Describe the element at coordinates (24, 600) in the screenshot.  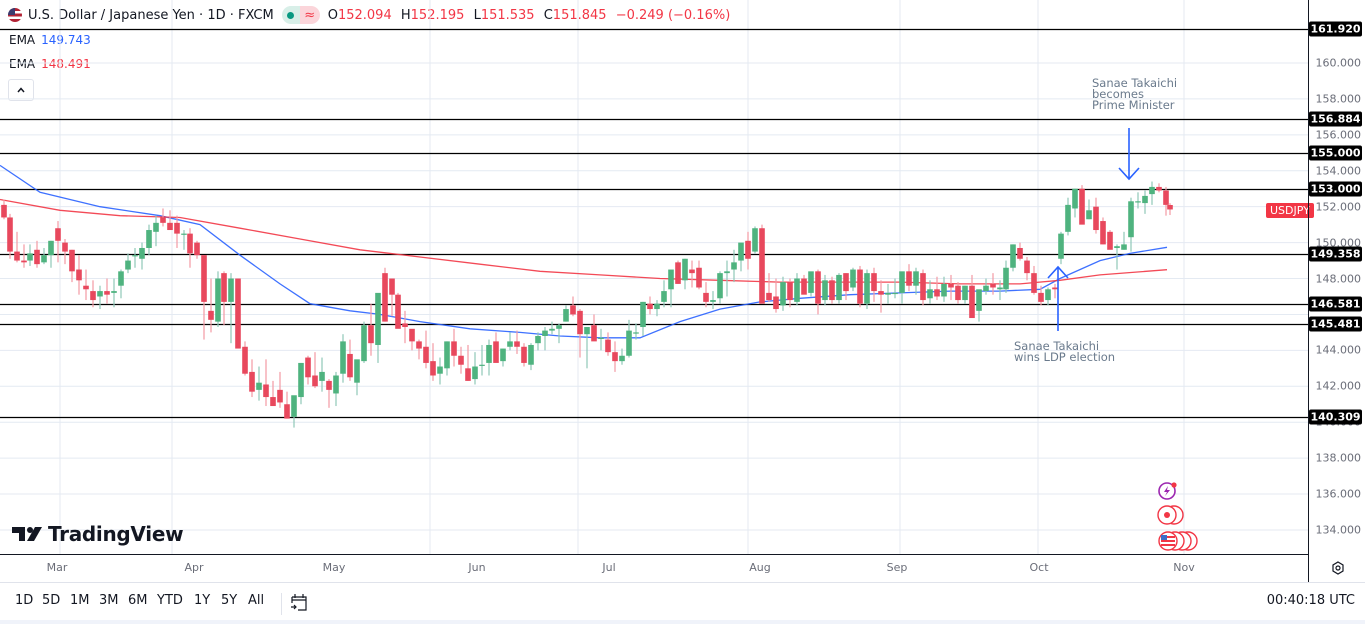
I see `range-1d-button: 1D` at that location.